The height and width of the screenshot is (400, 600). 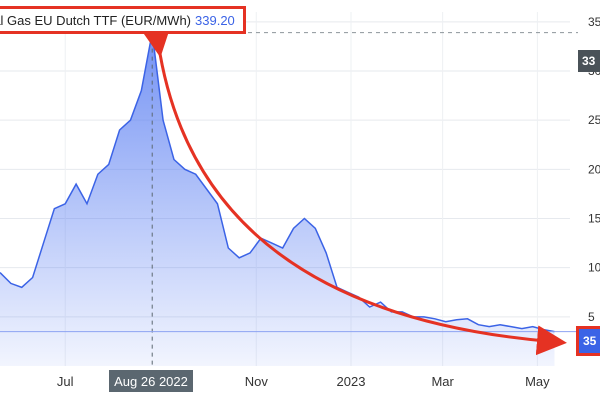 What do you see at coordinates (65, 381) in the screenshot?
I see `x-tick-label: Jul` at bounding box center [65, 381].